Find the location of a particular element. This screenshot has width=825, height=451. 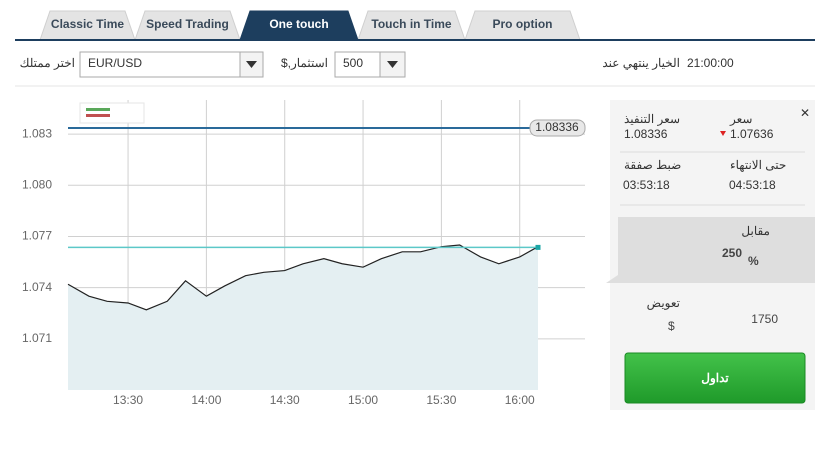

x-tick-label: 13:30 is located at coordinates (128, 400).